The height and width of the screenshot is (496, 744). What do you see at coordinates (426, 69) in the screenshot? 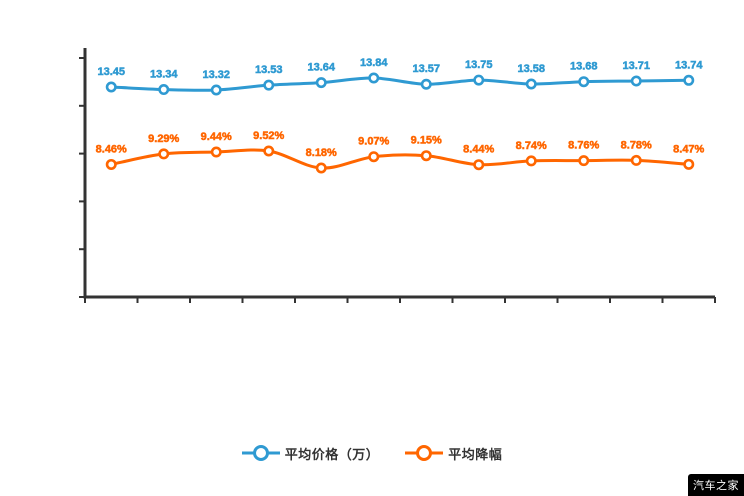
I see `data-point-label: 13.57` at bounding box center [426, 69].